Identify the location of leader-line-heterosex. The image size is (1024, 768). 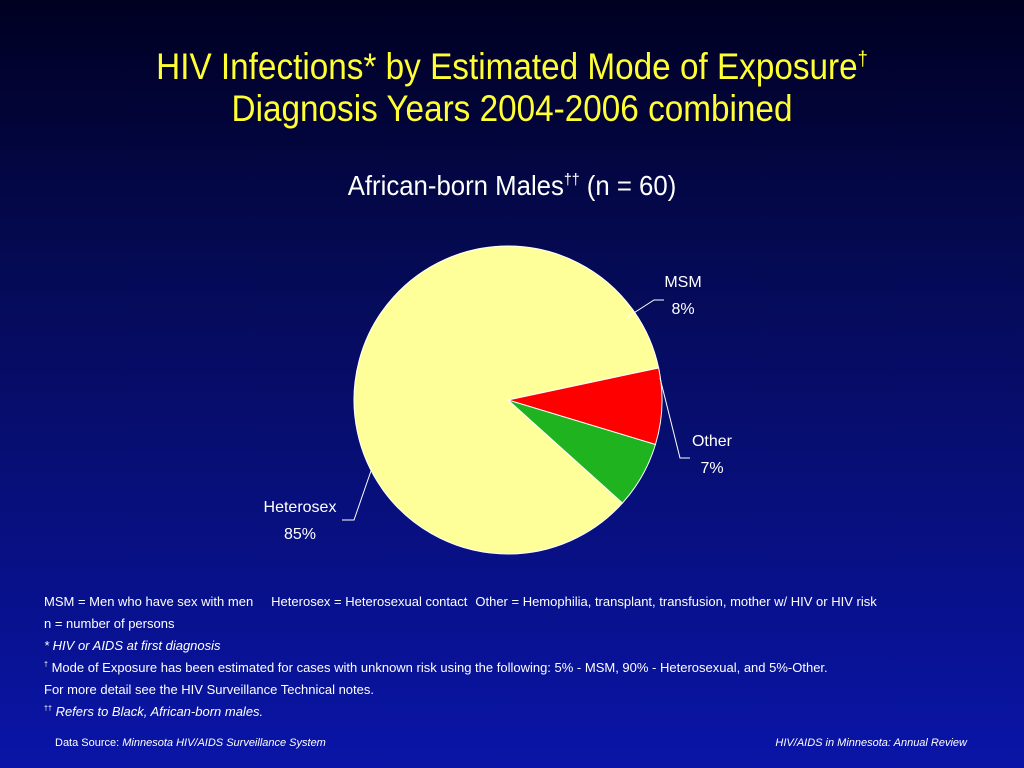
(357, 494).